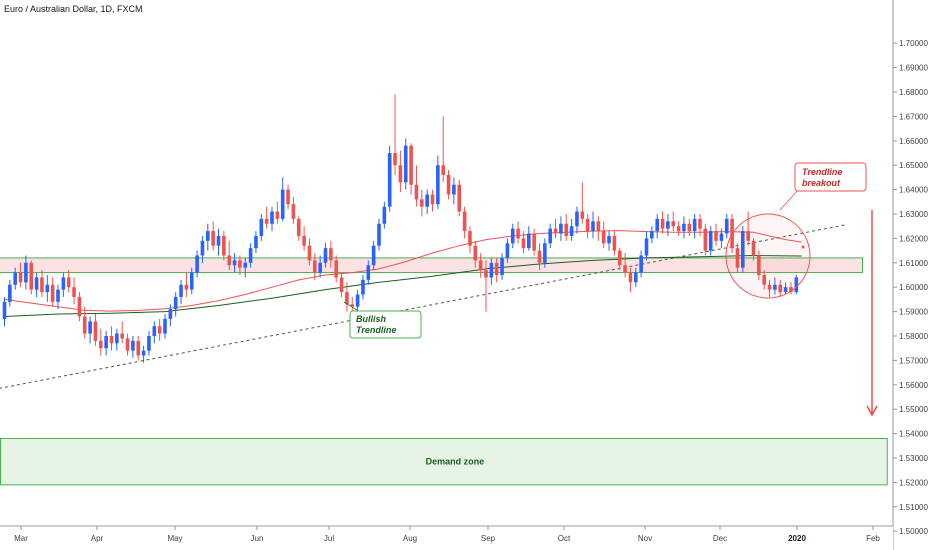  Describe the element at coordinates (410, 538) in the screenshot. I see `x-tick-label: Aug` at that location.